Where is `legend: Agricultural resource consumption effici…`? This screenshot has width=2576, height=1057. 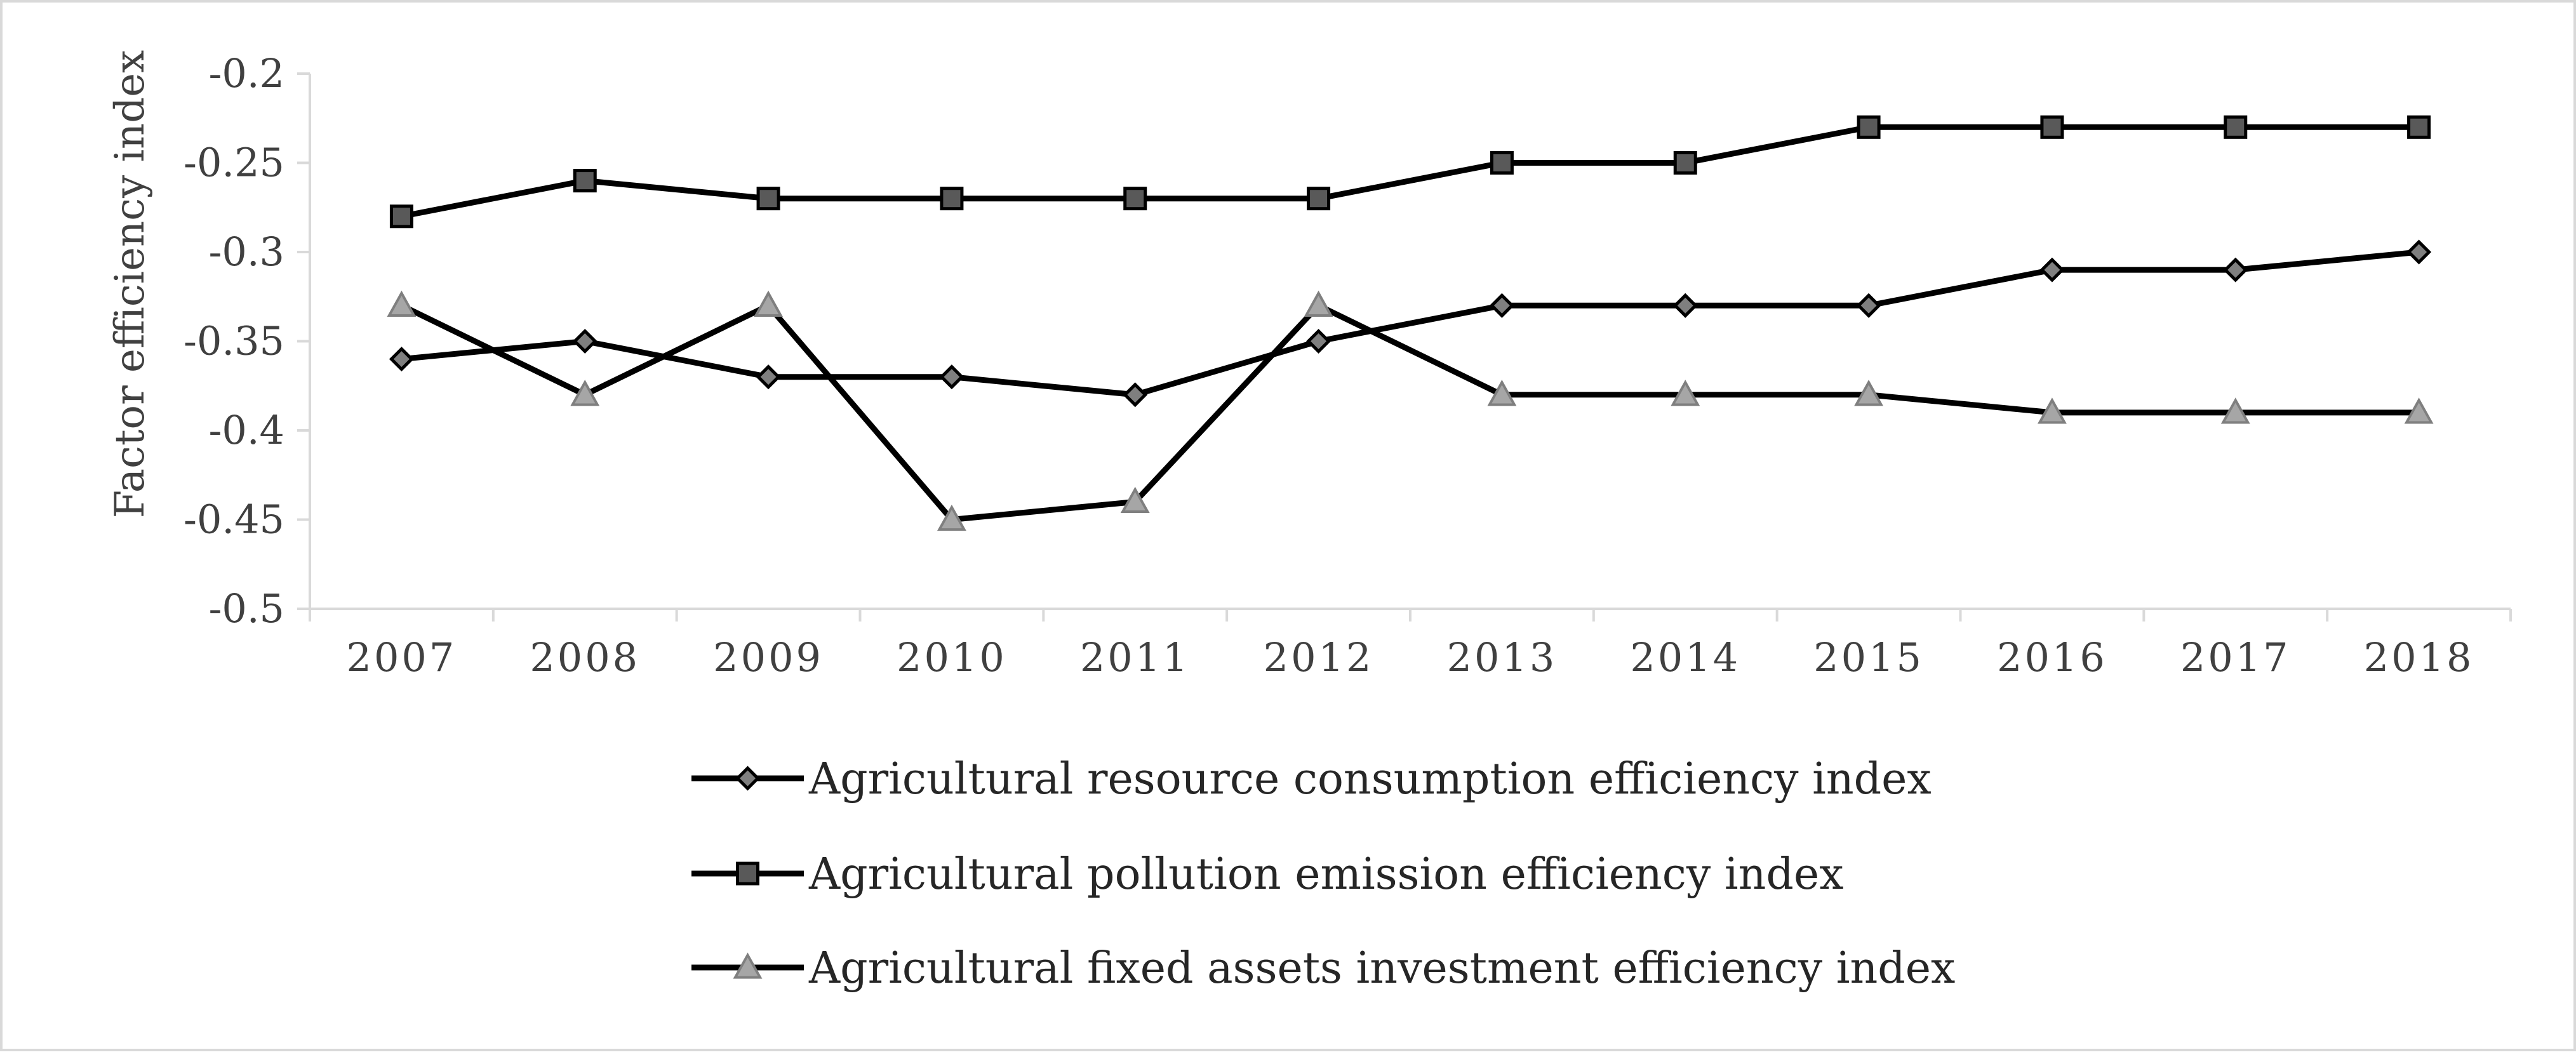 legend: Agricultural resource consumption effici… is located at coordinates (1323, 874).